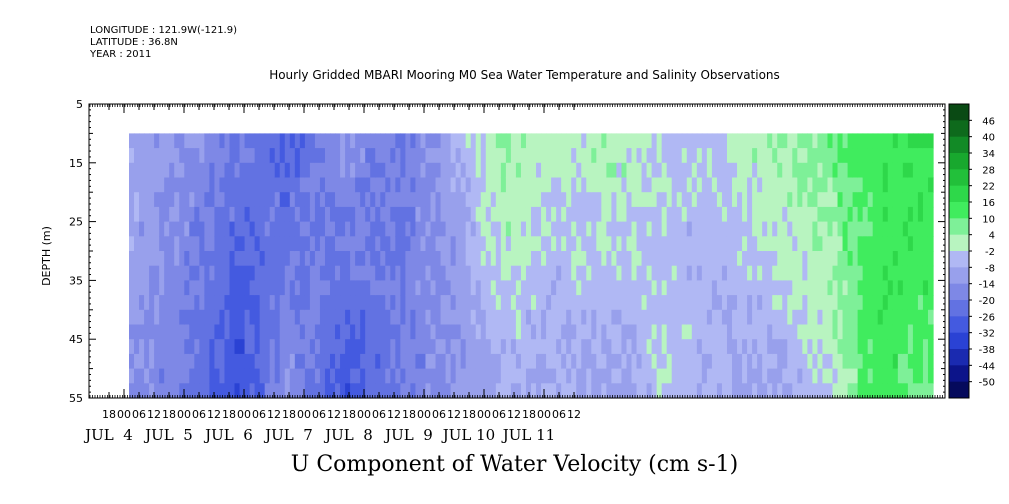 The image size is (1009, 504). What do you see at coordinates (987, 317) in the screenshot?
I see `colorbar-label: -26` at bounding box center [987, 317].